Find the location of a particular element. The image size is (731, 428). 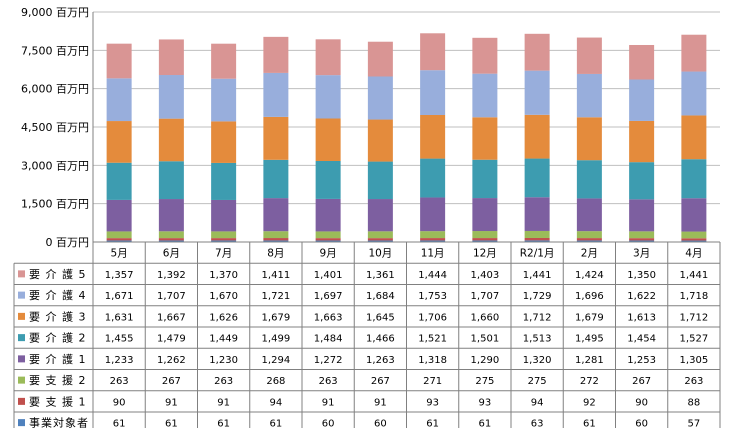

category-label: 11月 is located at coordinates (433, 254).